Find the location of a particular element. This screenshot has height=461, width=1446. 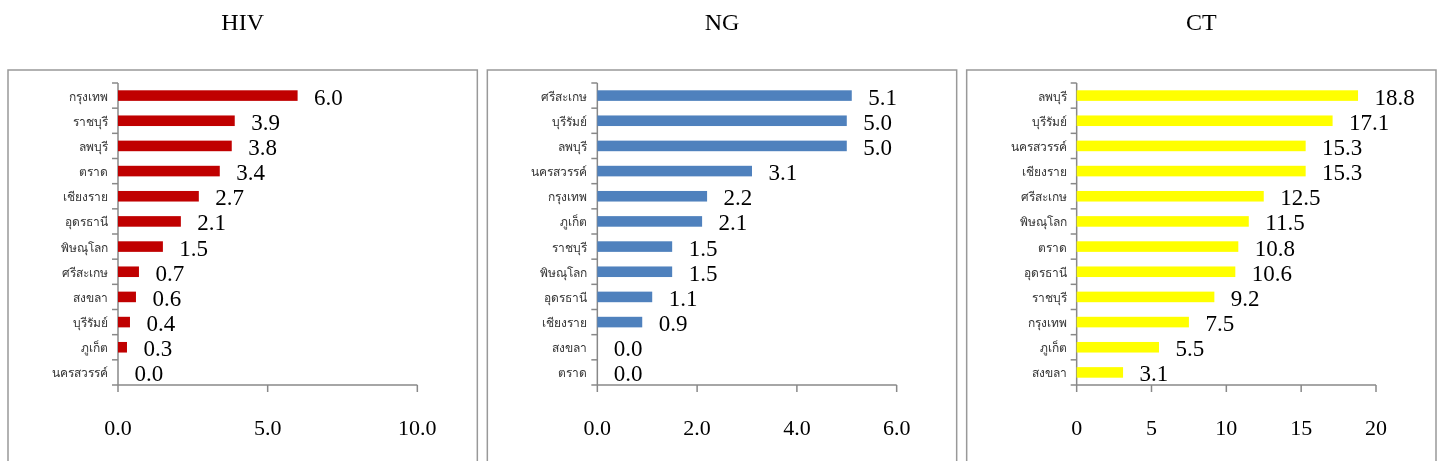

x-tick-label: 20 is located at coordinates (1376, 427).